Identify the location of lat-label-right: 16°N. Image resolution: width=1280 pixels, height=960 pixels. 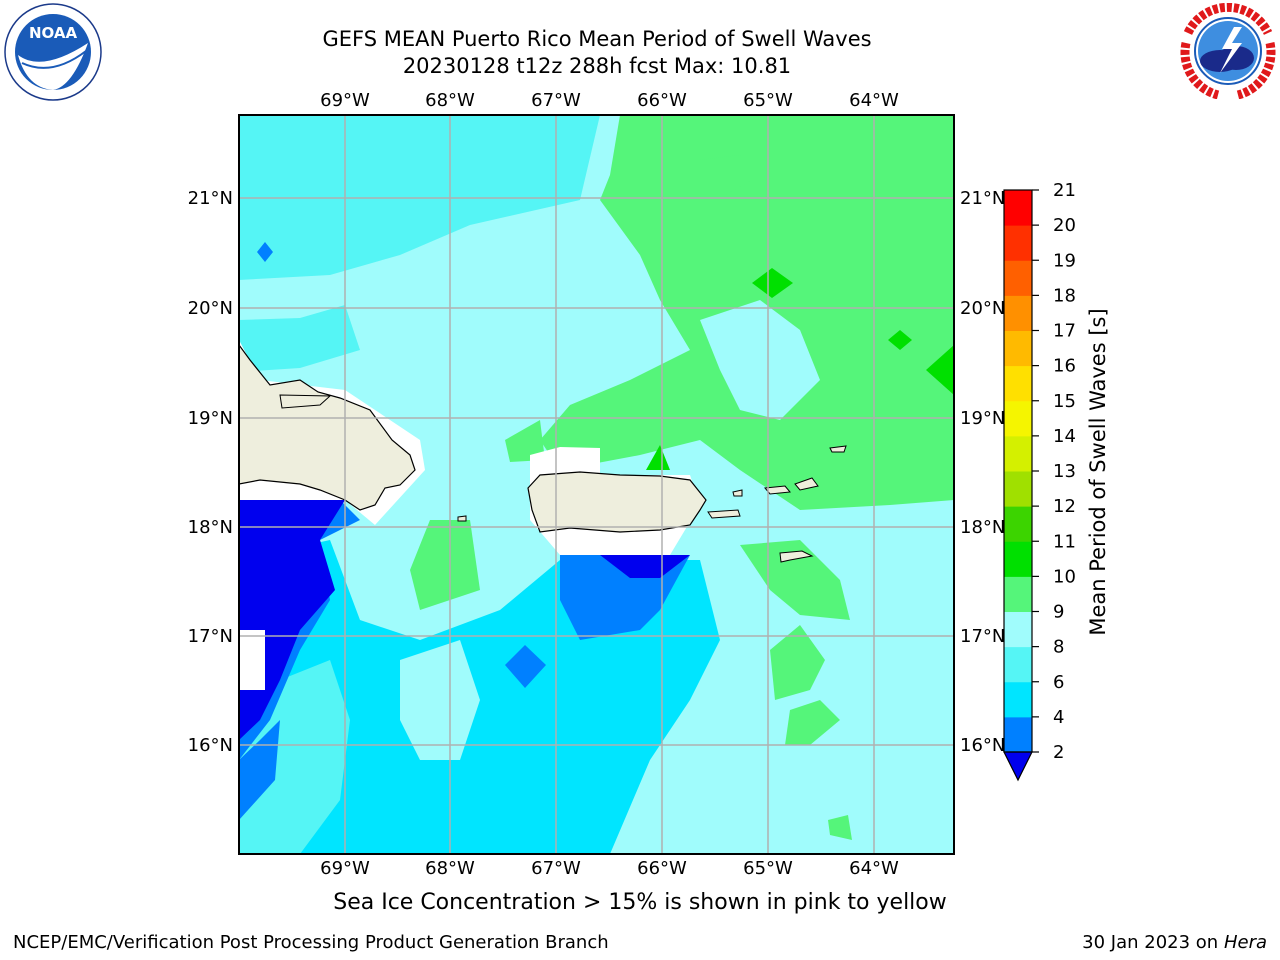
(982, 745).